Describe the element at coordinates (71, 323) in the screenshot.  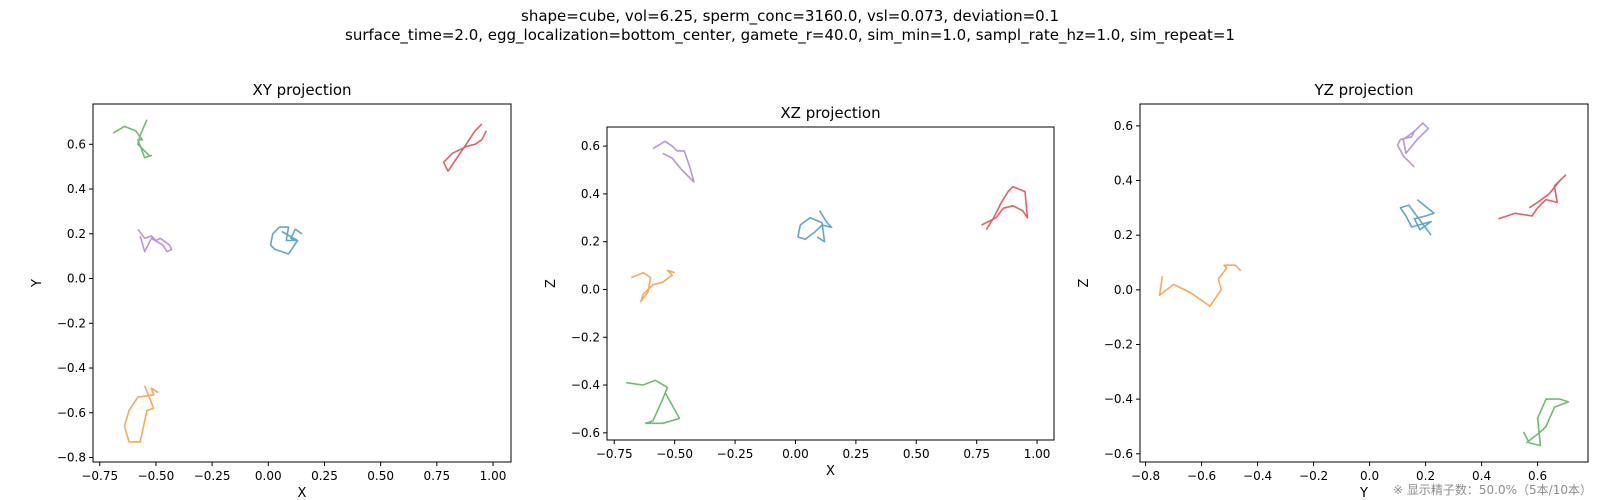
I see `xy-y-tick-label: −0.2` at that location.